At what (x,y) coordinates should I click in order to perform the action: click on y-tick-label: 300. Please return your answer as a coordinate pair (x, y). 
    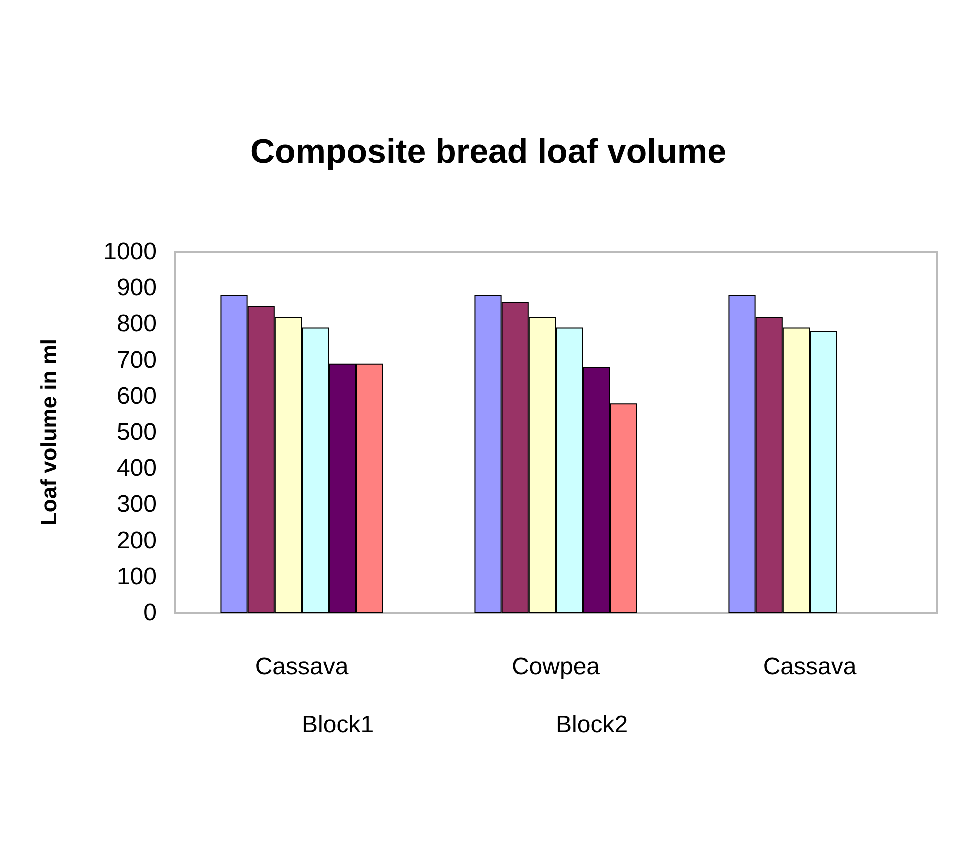
    Looking at the image, I should click on (136, 504).